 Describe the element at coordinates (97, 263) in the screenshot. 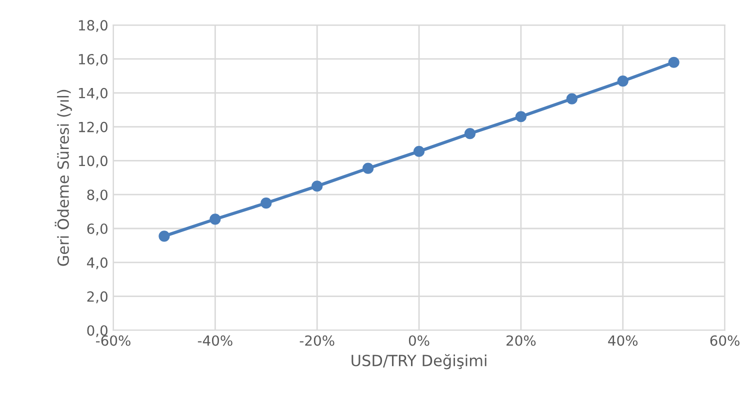

I see `y-tick-label: 4,0` at that location.